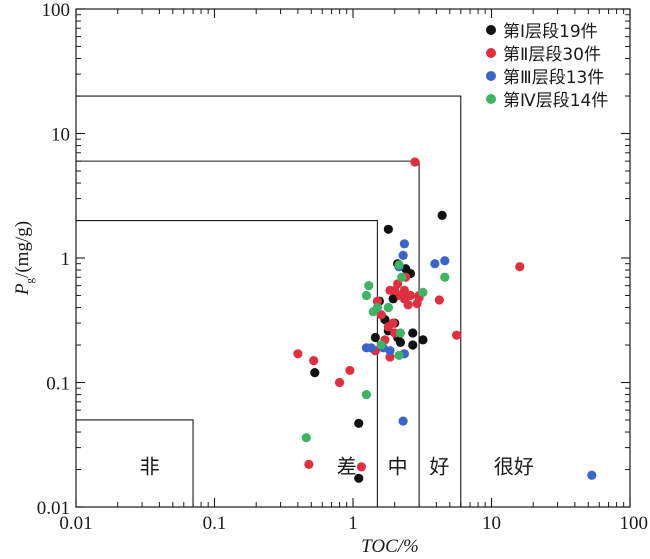 The width and height of the screenshot is (650, 559). I want to click on legend-label: 第Ⅲ层段13件, so click(553, 78).